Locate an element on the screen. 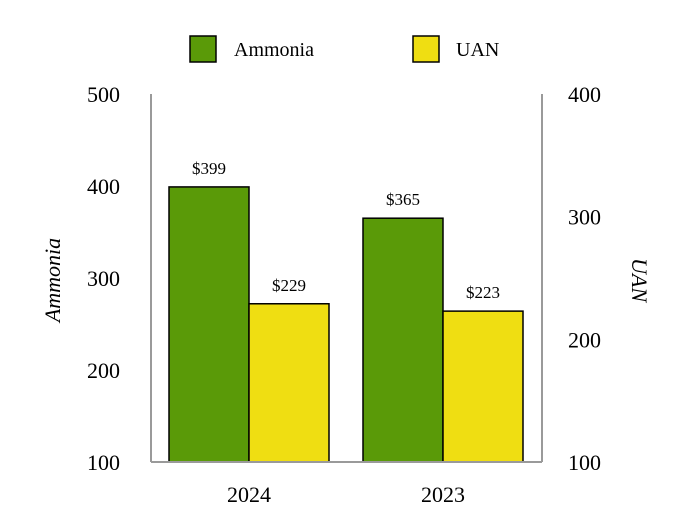  left-tick-label: 200 is located at coordinates (103, 370).